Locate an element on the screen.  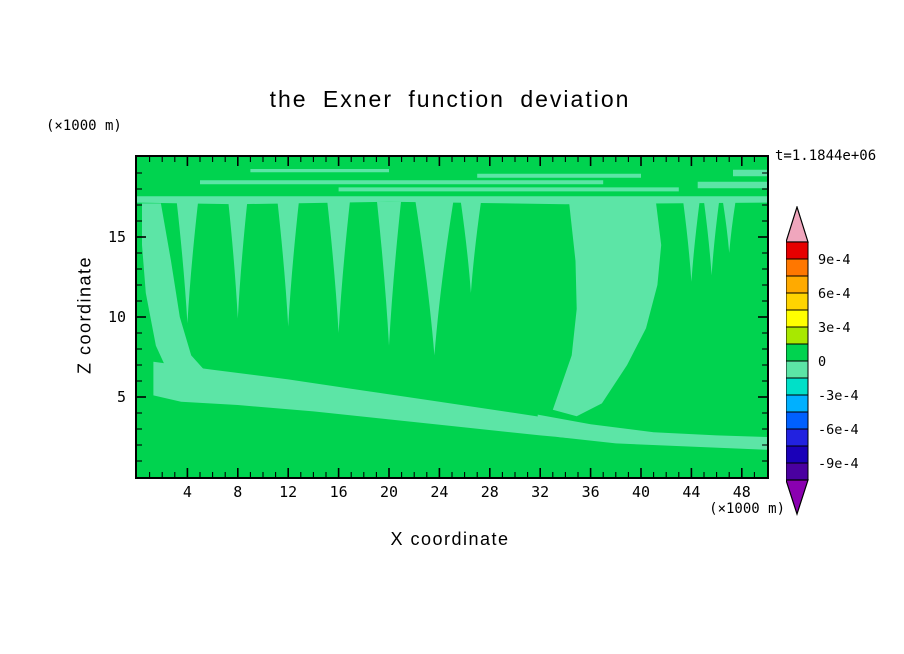
colorbar-under-arrow is located at coordinates (797, 497).